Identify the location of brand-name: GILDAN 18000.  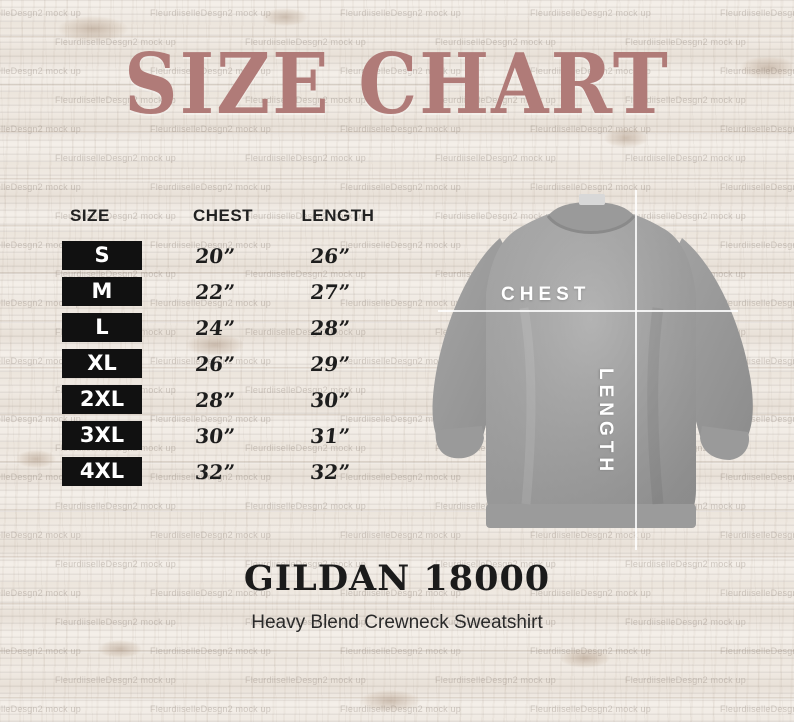
(397, 578).